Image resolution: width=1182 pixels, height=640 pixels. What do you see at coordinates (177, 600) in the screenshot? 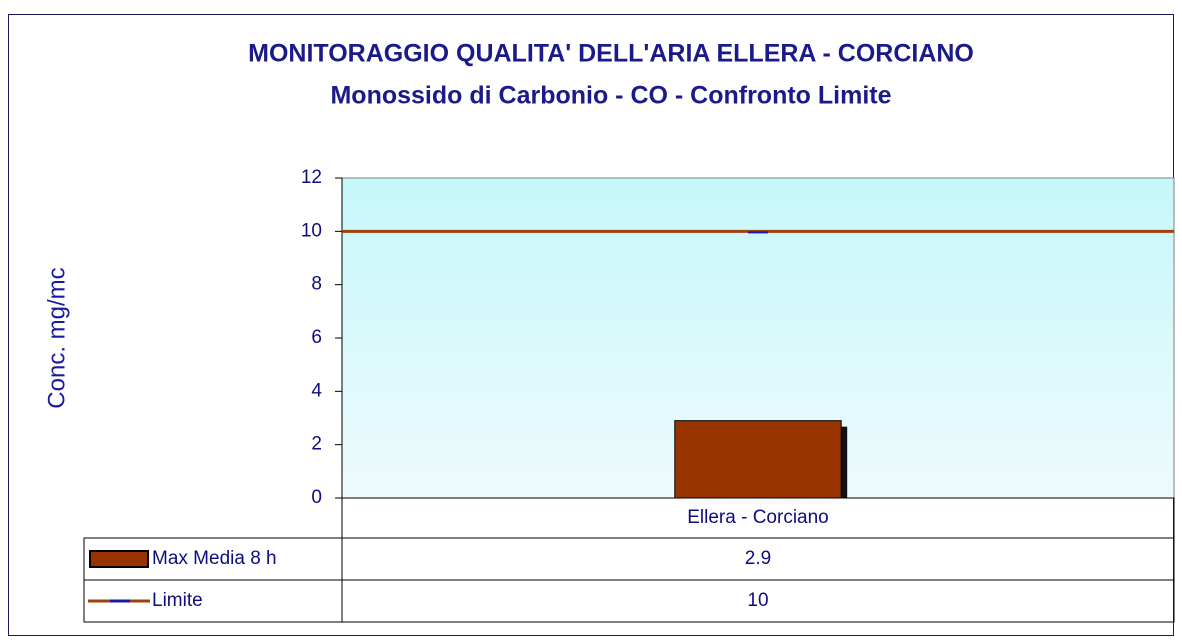
I see `legend-label: Limite` at bounding box center [177, 600].